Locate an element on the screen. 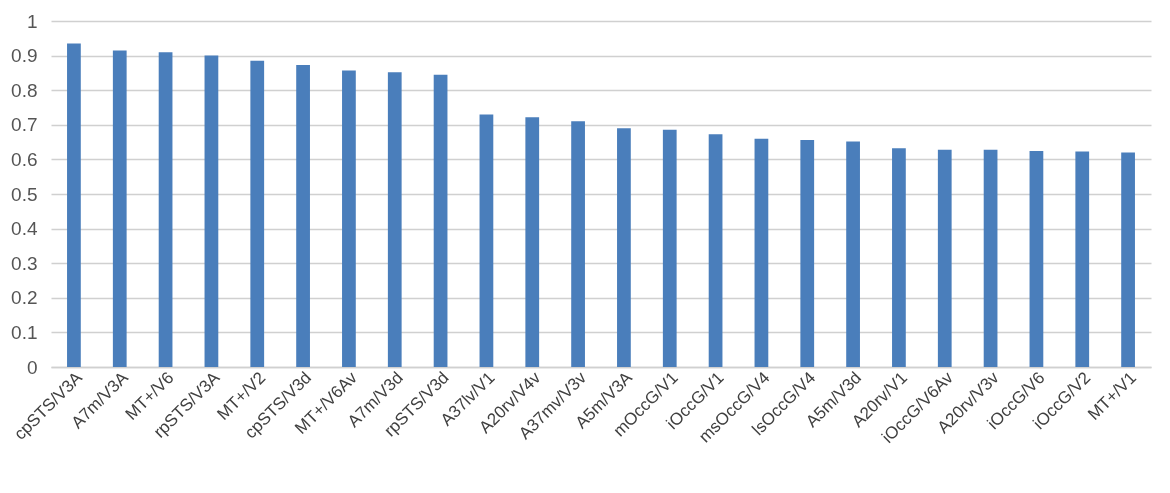 The image size is (1170, 493). y-tick-label: 0.9 is located at coordinates (24, 56).